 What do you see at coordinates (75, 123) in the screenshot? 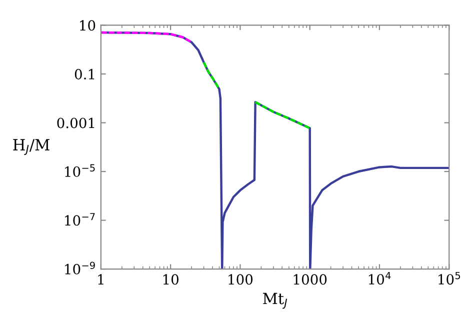
I see `y-tick-label: 0.001` at bounding box center [75, 123].